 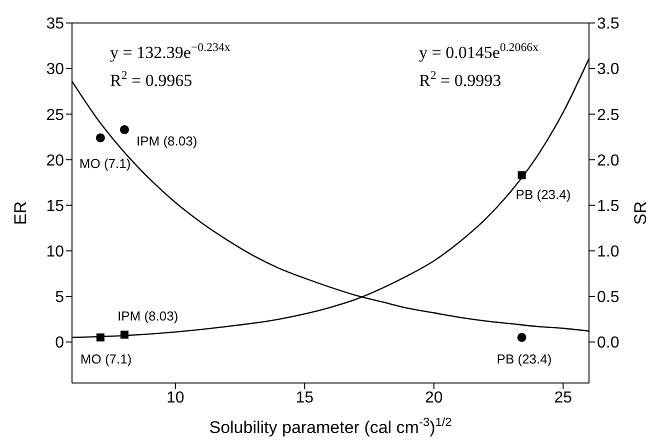 What do you see at coordinates (175, 397) in the screenshot?
I see `x-tick-label: 10` at bounding box center [175, 397].